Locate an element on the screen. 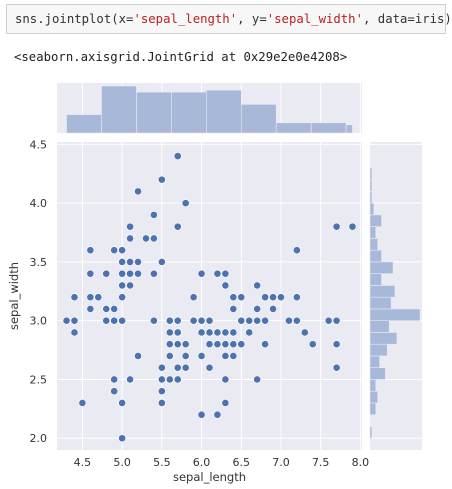  x-tick-label: 5.5 is located at coordinates (162, 462).